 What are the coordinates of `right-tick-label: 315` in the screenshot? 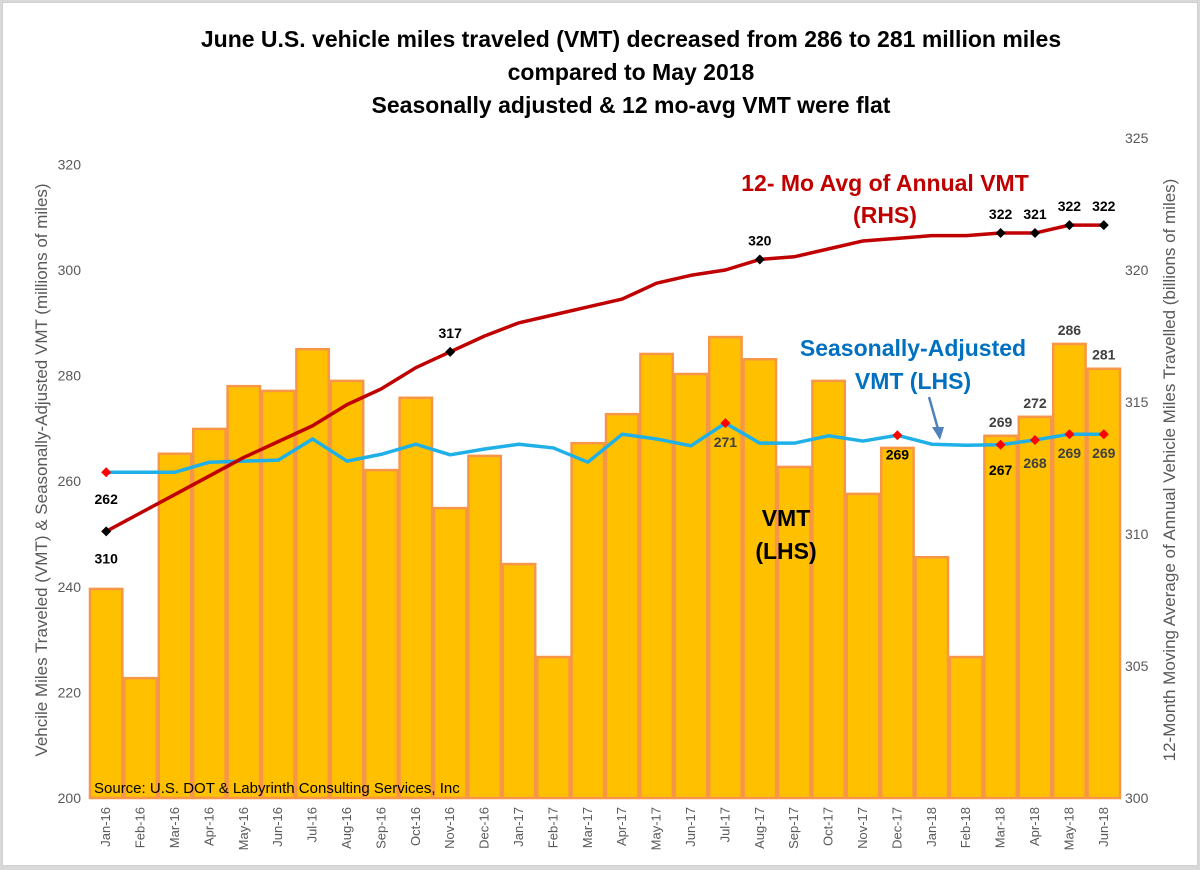 It's located at (1137, 402).